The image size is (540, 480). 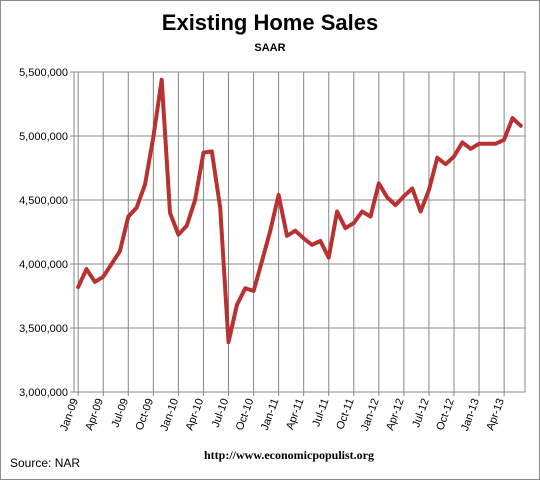 I want to click on x-tick-label: Jan-09, so click(x=69, y=415).